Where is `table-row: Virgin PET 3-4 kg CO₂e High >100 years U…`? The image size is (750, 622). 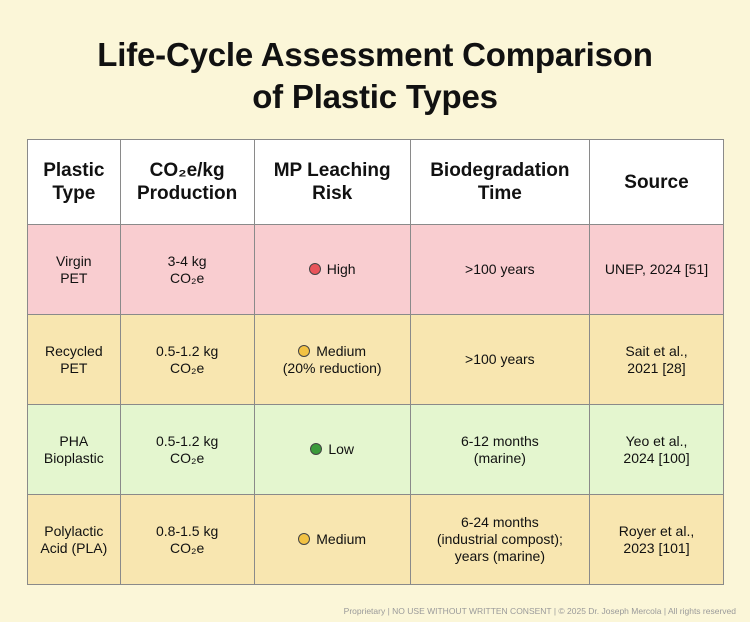 table-row: Virgin PET 3-4 kg CO₂e High >100 years U… is located at coordinates (375, 269).